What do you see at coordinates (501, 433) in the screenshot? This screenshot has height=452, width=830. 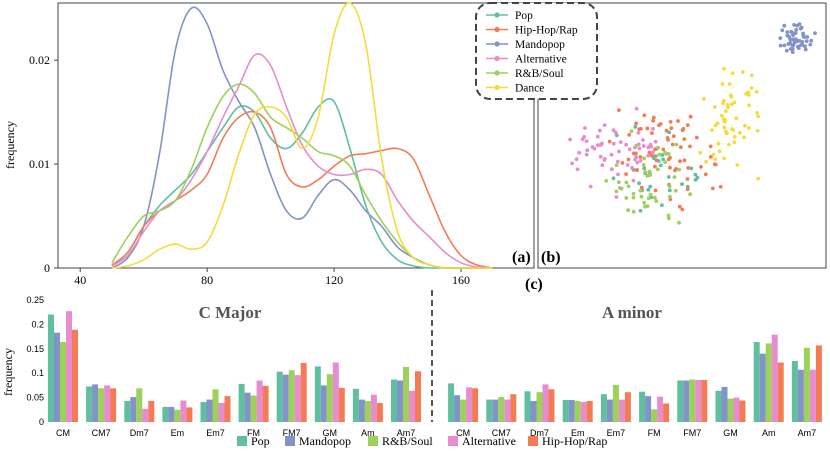 I see `bar-x-tick-label: CM7` at bounding box center [501, 433].